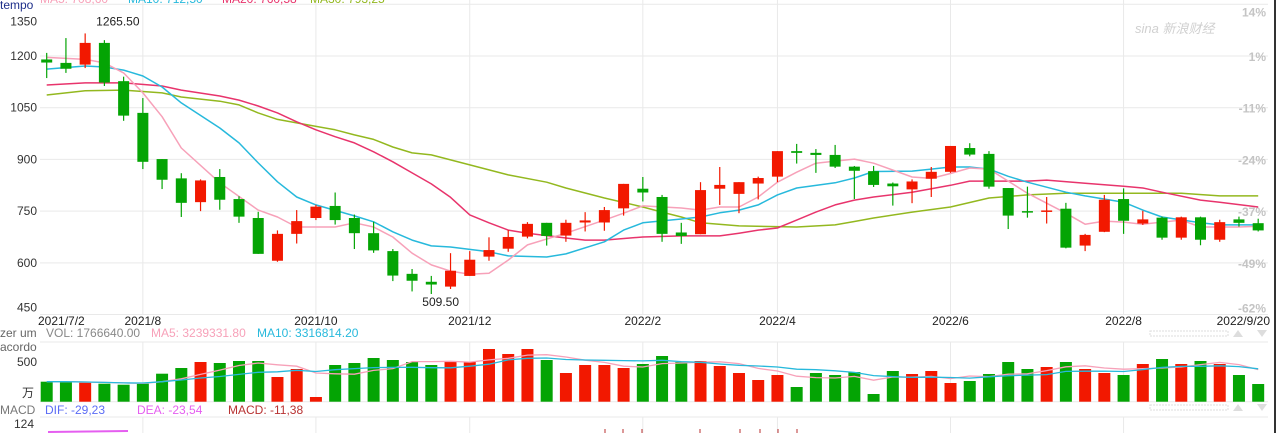  Describe the element at coordinates (652, 370) in the screenshot. I see `volume-ma10-line` at that location.